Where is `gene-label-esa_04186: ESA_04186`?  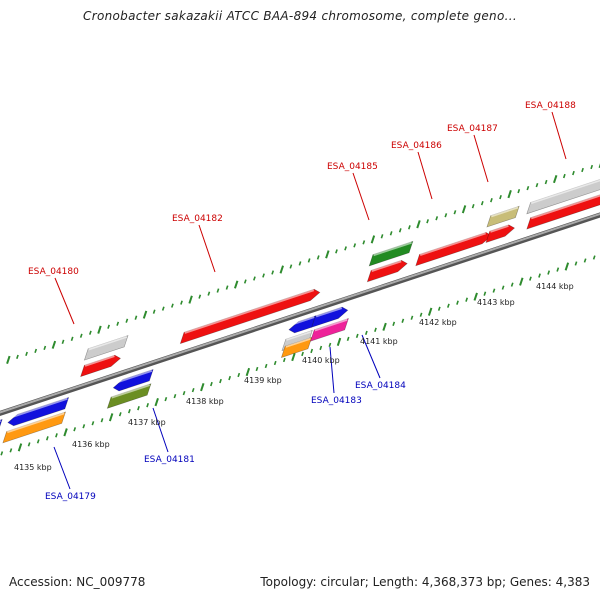 gene-label-esa_04186: ESA_04186 is located at coordinates (416, 170).